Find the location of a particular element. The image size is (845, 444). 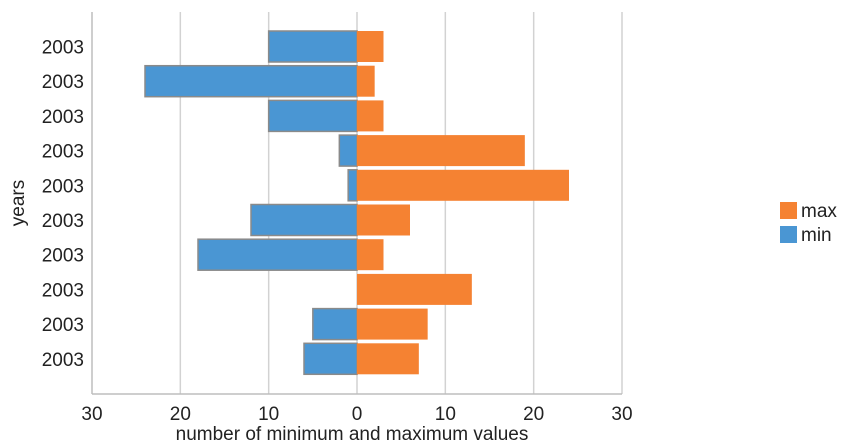

legend: max min is located at coordinates (808, 223).